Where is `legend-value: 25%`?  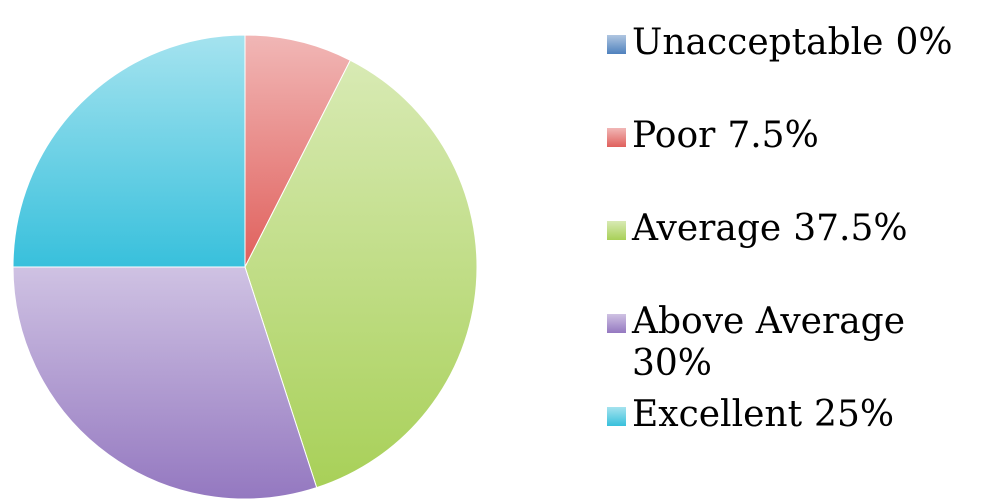
legend-value: 25% is located at coordinates (854, 414).